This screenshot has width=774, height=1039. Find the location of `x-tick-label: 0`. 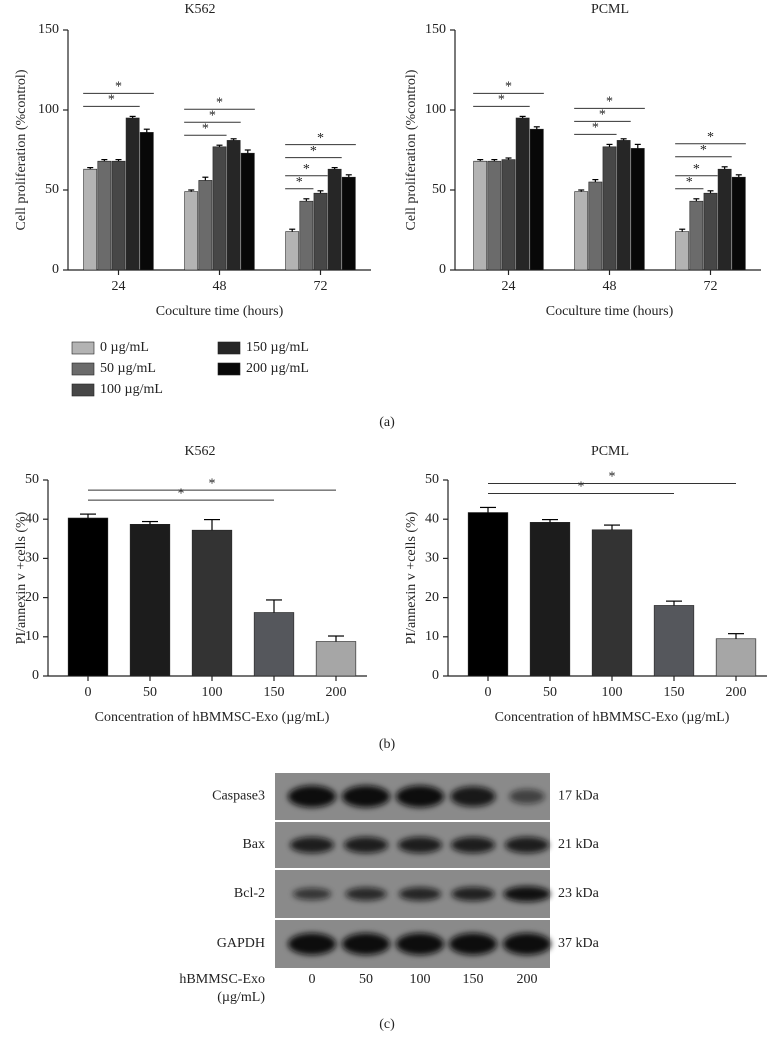

x-tick-label: 0 is located at coordinates (88, 692).